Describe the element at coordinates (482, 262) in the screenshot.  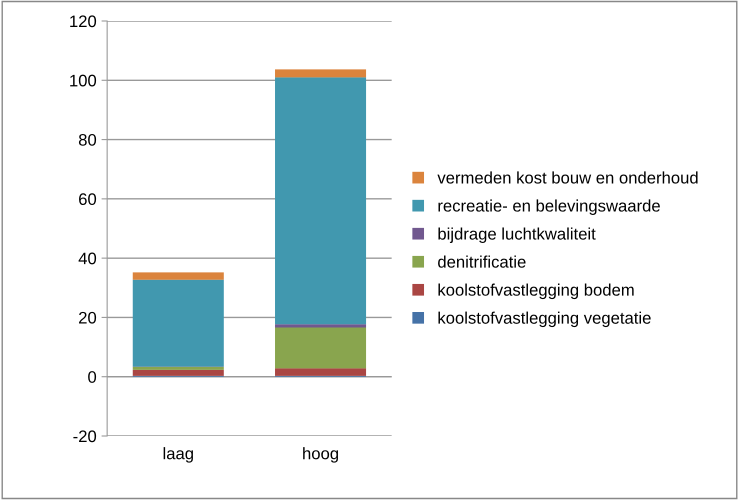
I see `legend-label: denitrificatie` at that location.